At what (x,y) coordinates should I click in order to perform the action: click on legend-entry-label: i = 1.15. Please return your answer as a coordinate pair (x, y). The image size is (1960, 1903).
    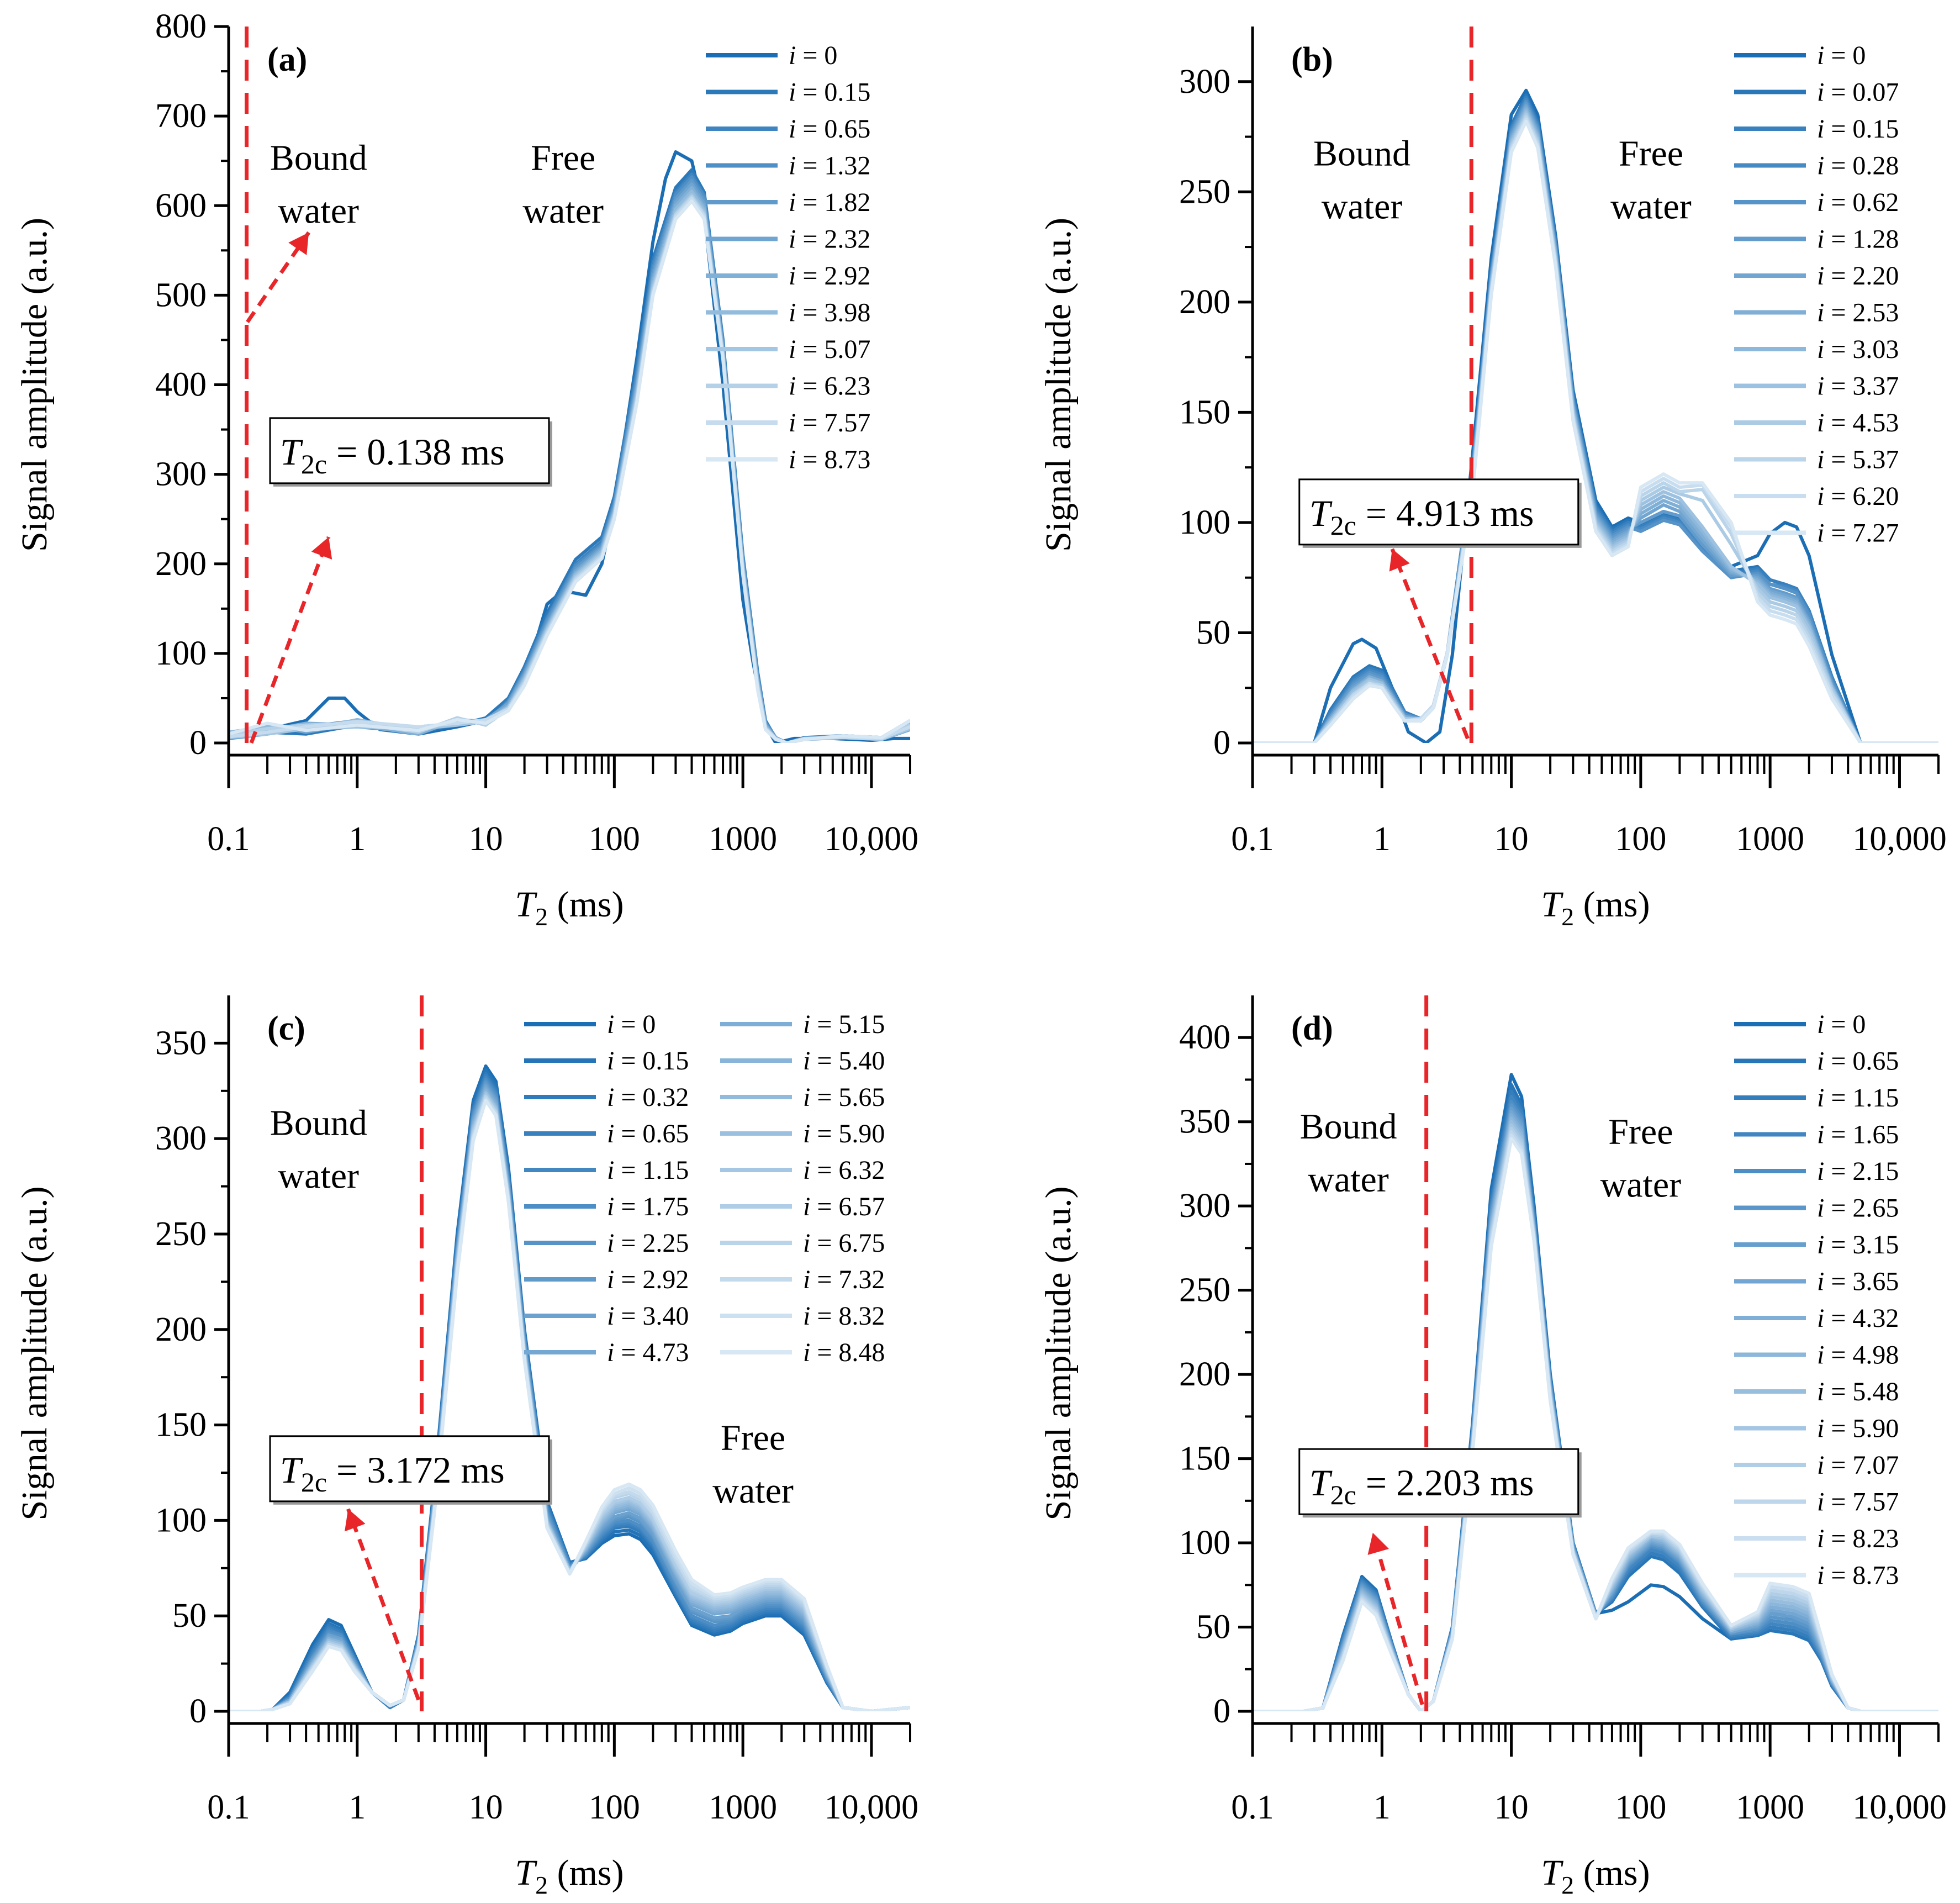
    Looking at the image, I should click on (1858, 1098).